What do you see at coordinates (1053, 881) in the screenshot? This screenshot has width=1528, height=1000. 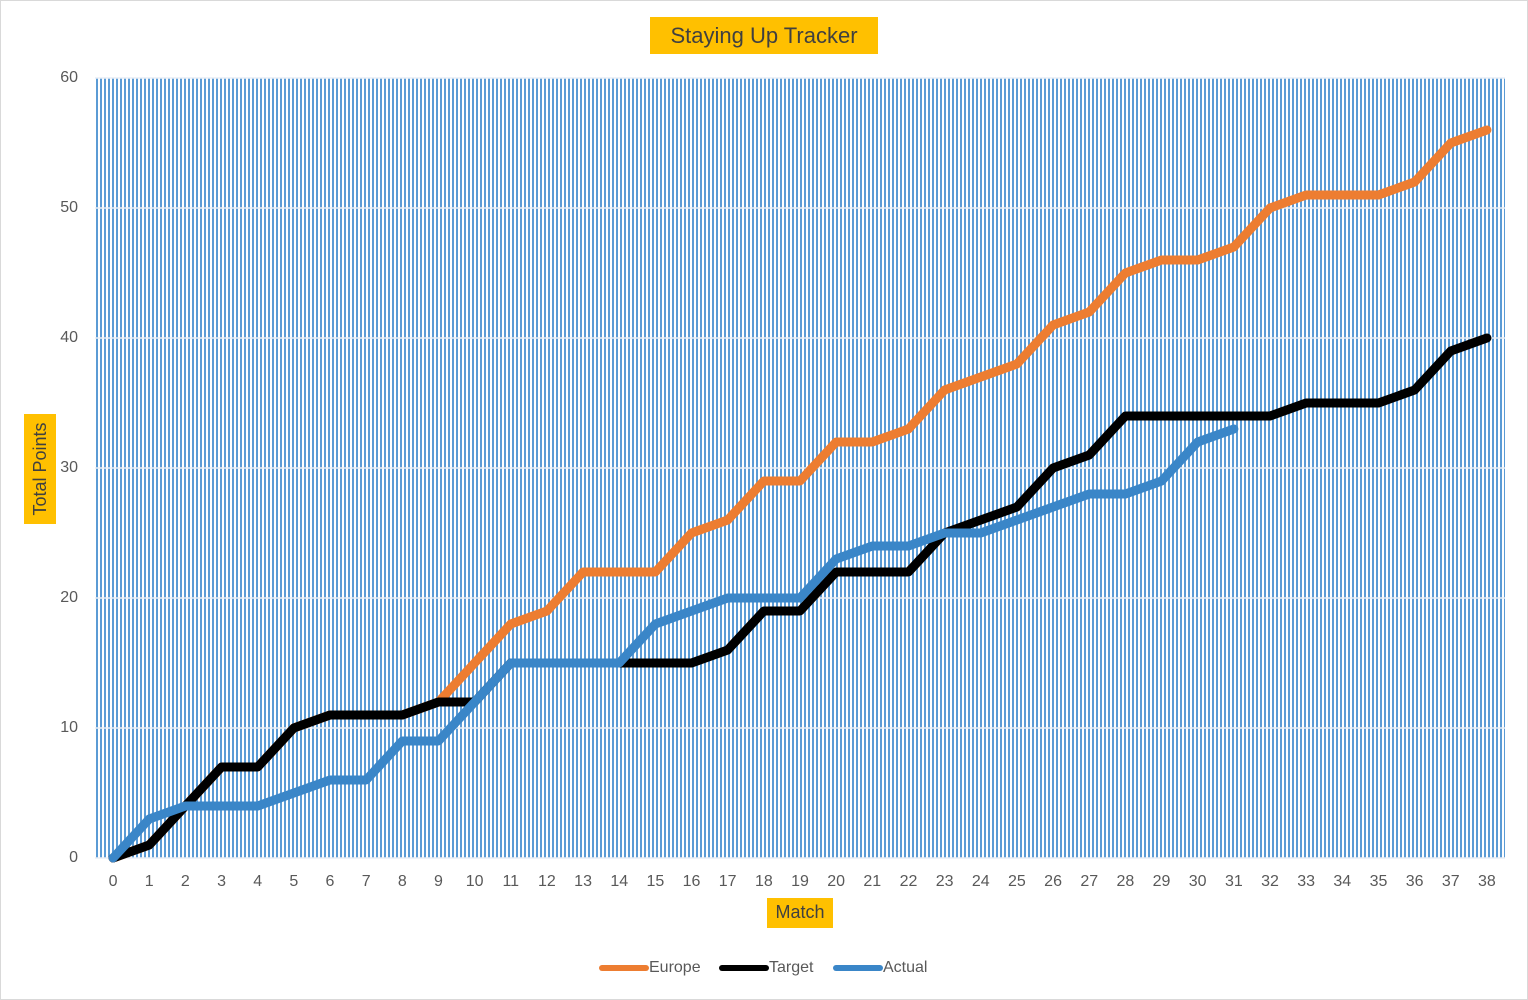 I see `x-tick-label: 26` at bounding box center [1053, 881].